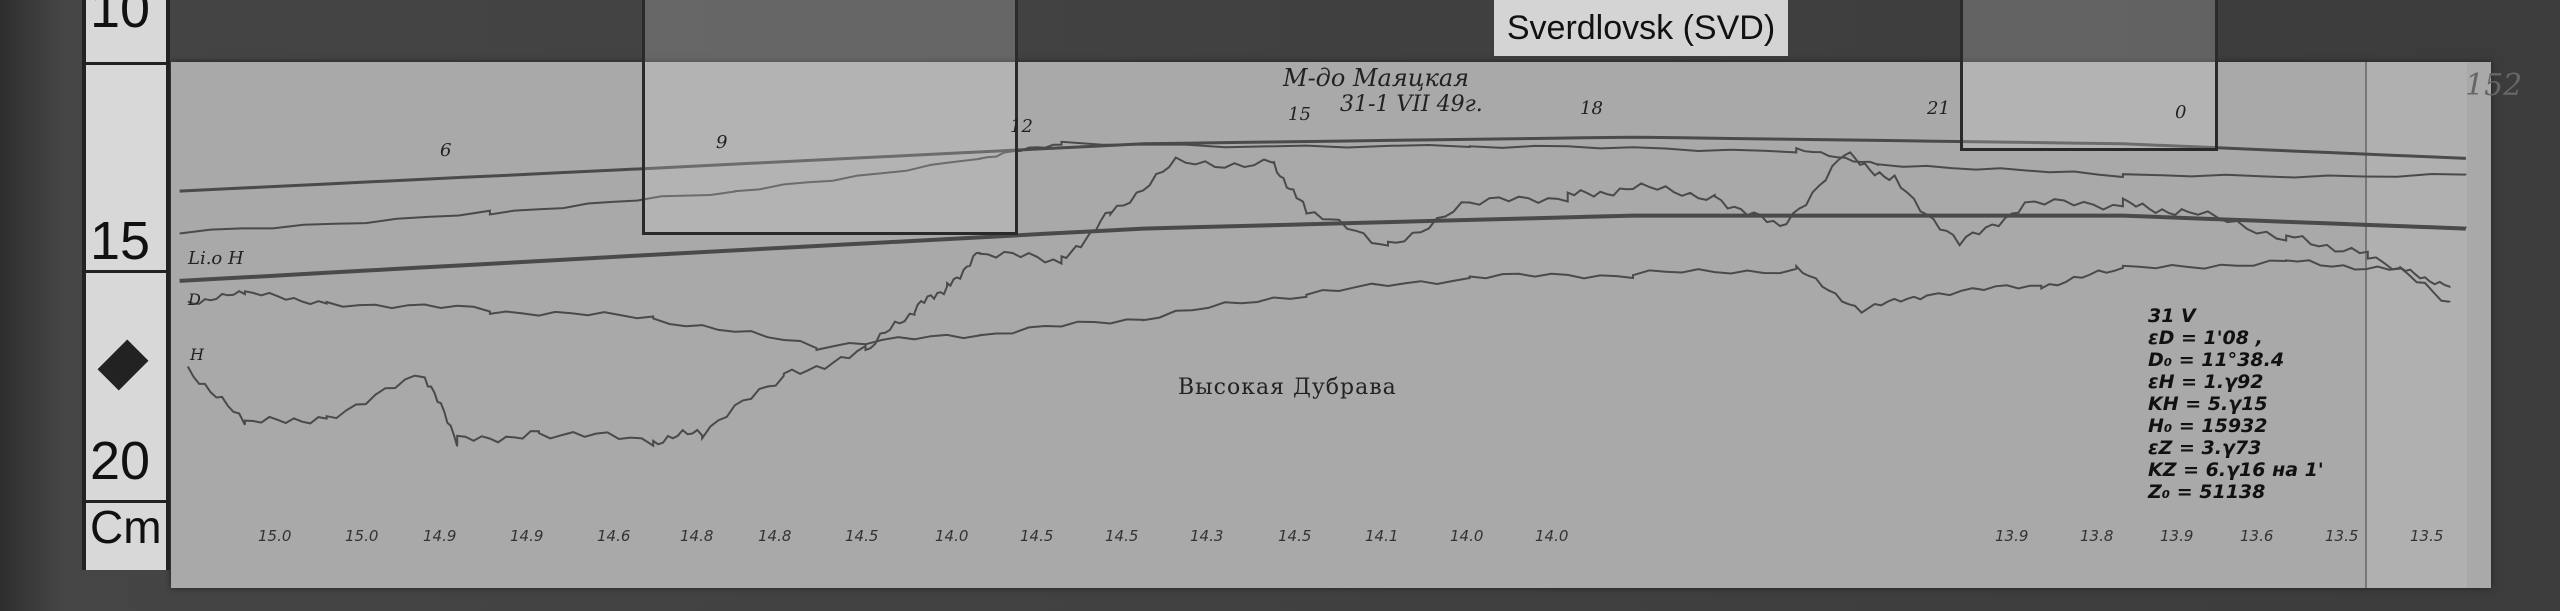 This screenshot has height=611, width=2560. I want to click on hour-mark: 6, so click(446, 150).